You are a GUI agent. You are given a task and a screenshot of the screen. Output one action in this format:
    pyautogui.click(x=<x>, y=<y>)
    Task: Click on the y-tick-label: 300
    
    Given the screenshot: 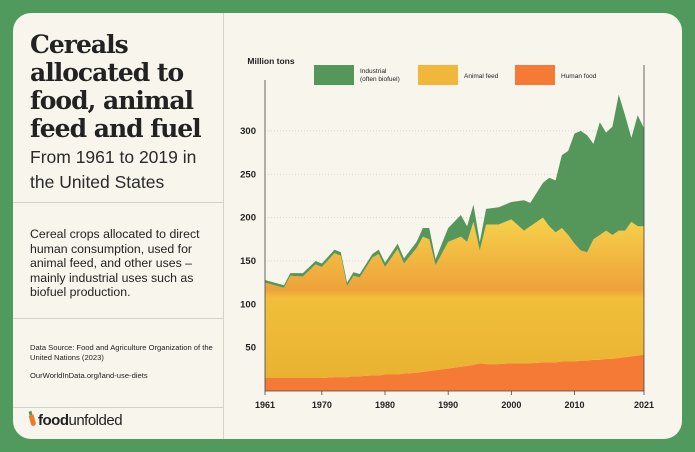 What is the action you would take?
    pyautogui.click(x=248, y=131)
    